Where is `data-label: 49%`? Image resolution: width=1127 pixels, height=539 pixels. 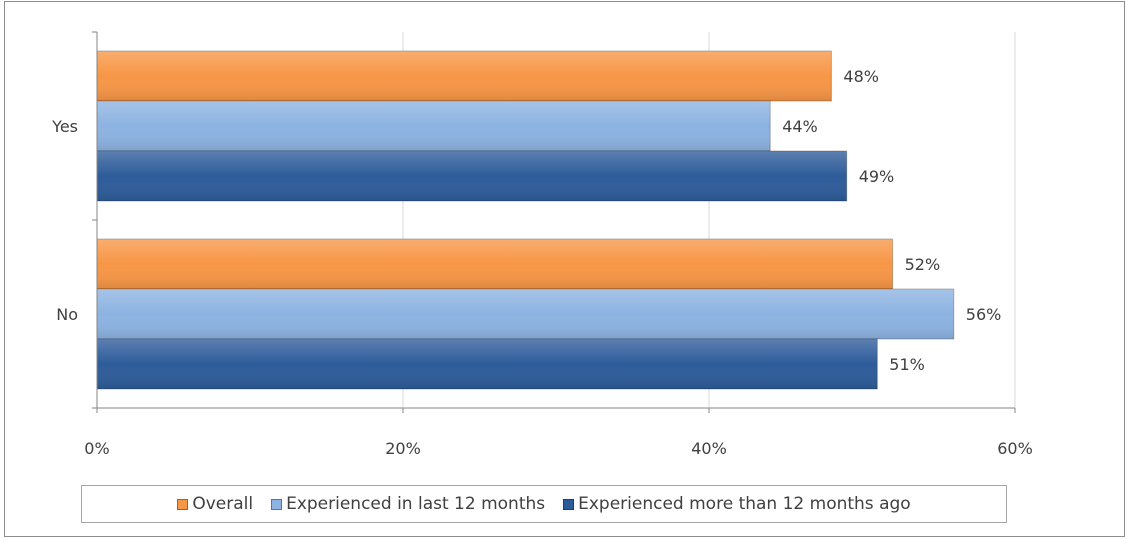 data-label: 49% is located at coordinates (877, 176).